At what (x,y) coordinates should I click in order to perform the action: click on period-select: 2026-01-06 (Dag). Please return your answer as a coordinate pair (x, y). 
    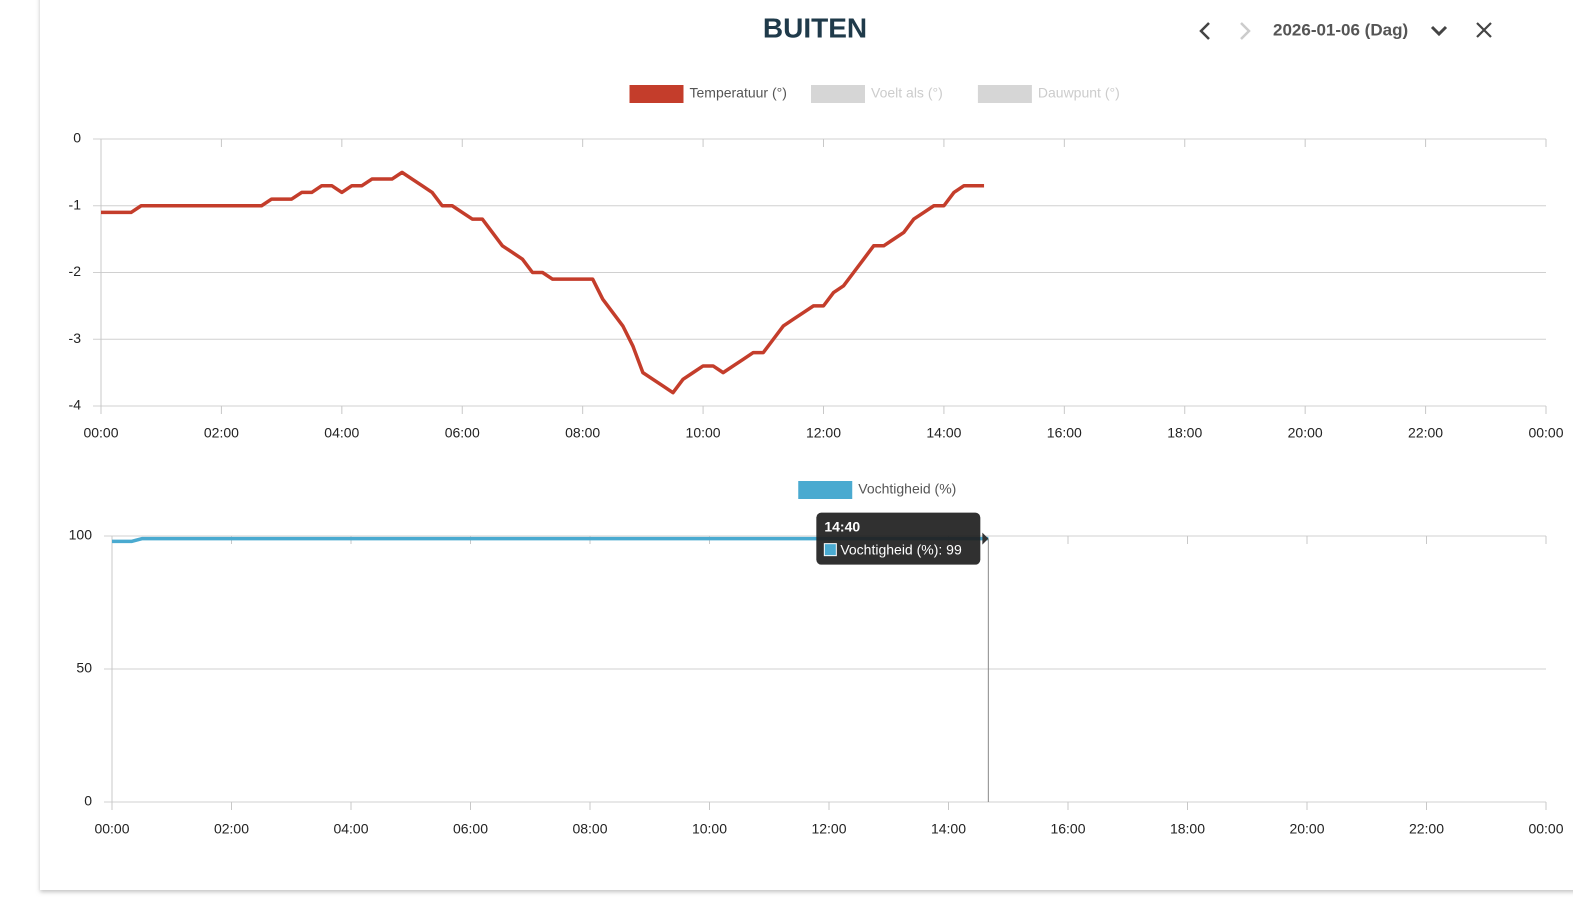
    Looking at the image, I should click on (1340, 29).